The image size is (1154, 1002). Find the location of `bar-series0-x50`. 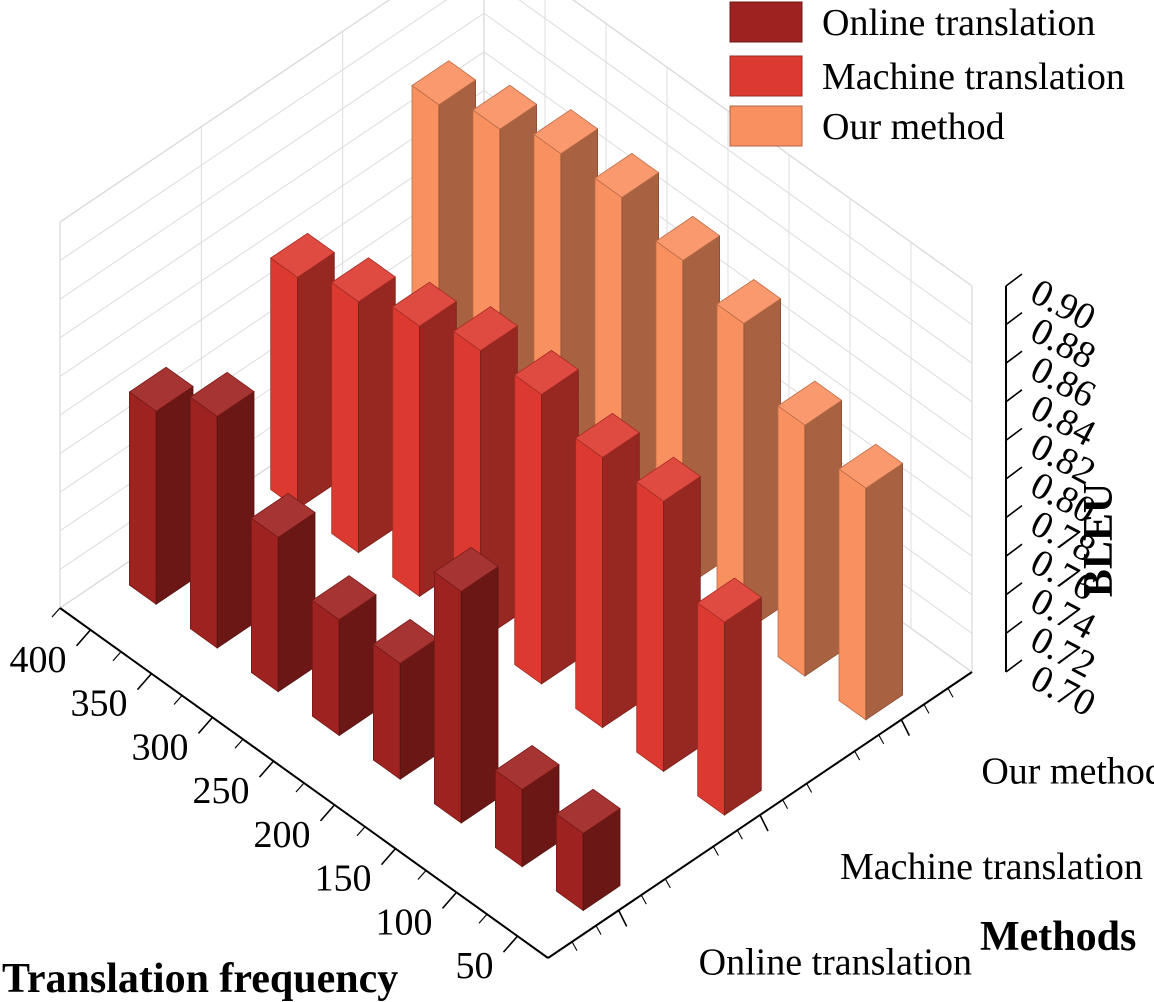

bar-series0-x50 is located at coordinates (588, 850).